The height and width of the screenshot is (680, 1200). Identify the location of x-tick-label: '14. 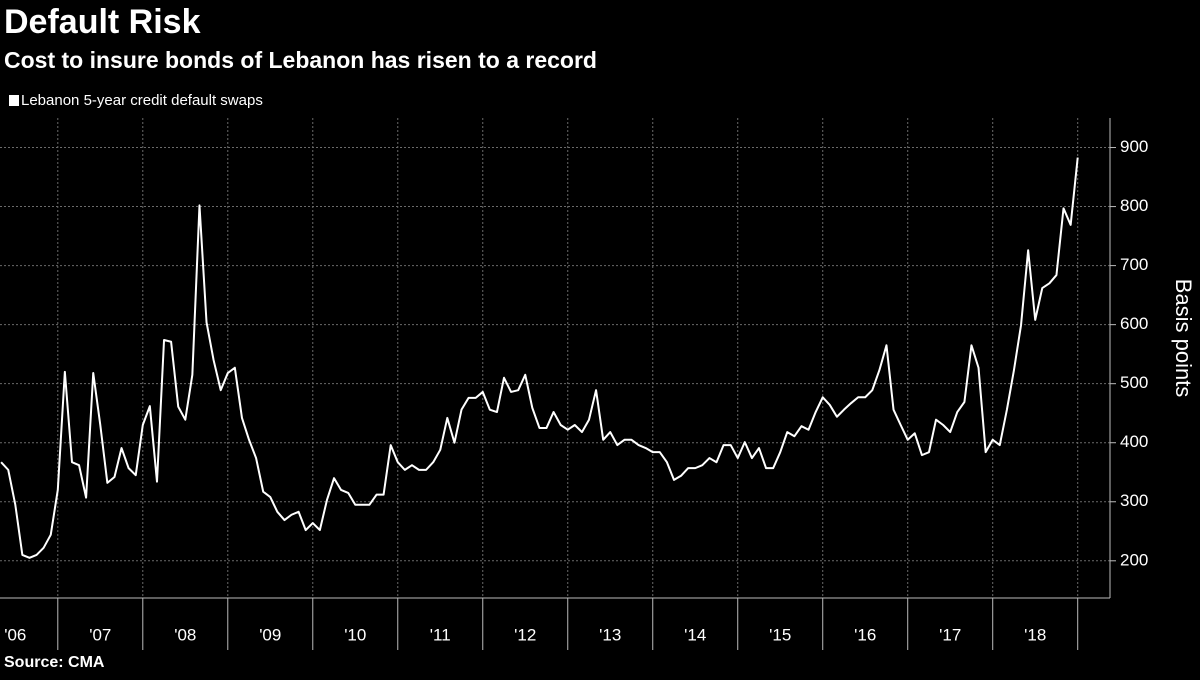
(695, 634).